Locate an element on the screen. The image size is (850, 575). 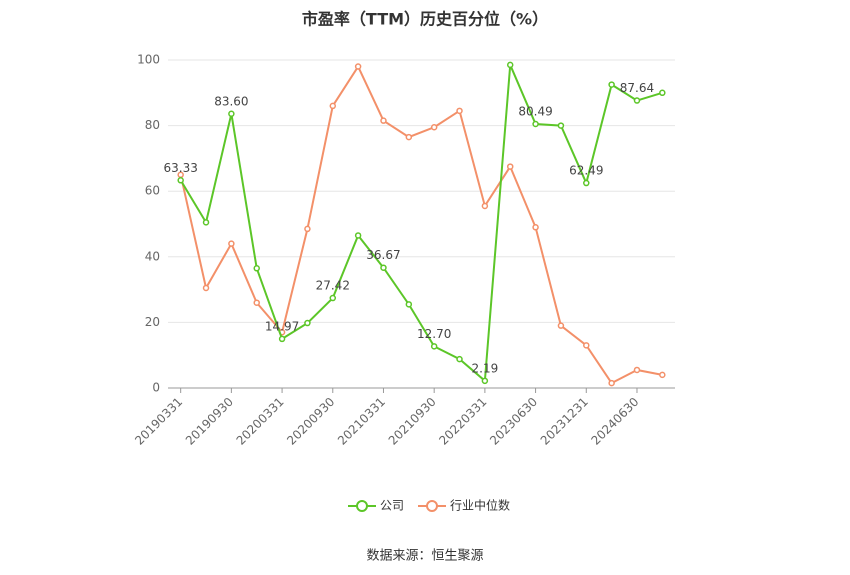
x-tick-label: 20210331 is located at coordinates (361, 421).